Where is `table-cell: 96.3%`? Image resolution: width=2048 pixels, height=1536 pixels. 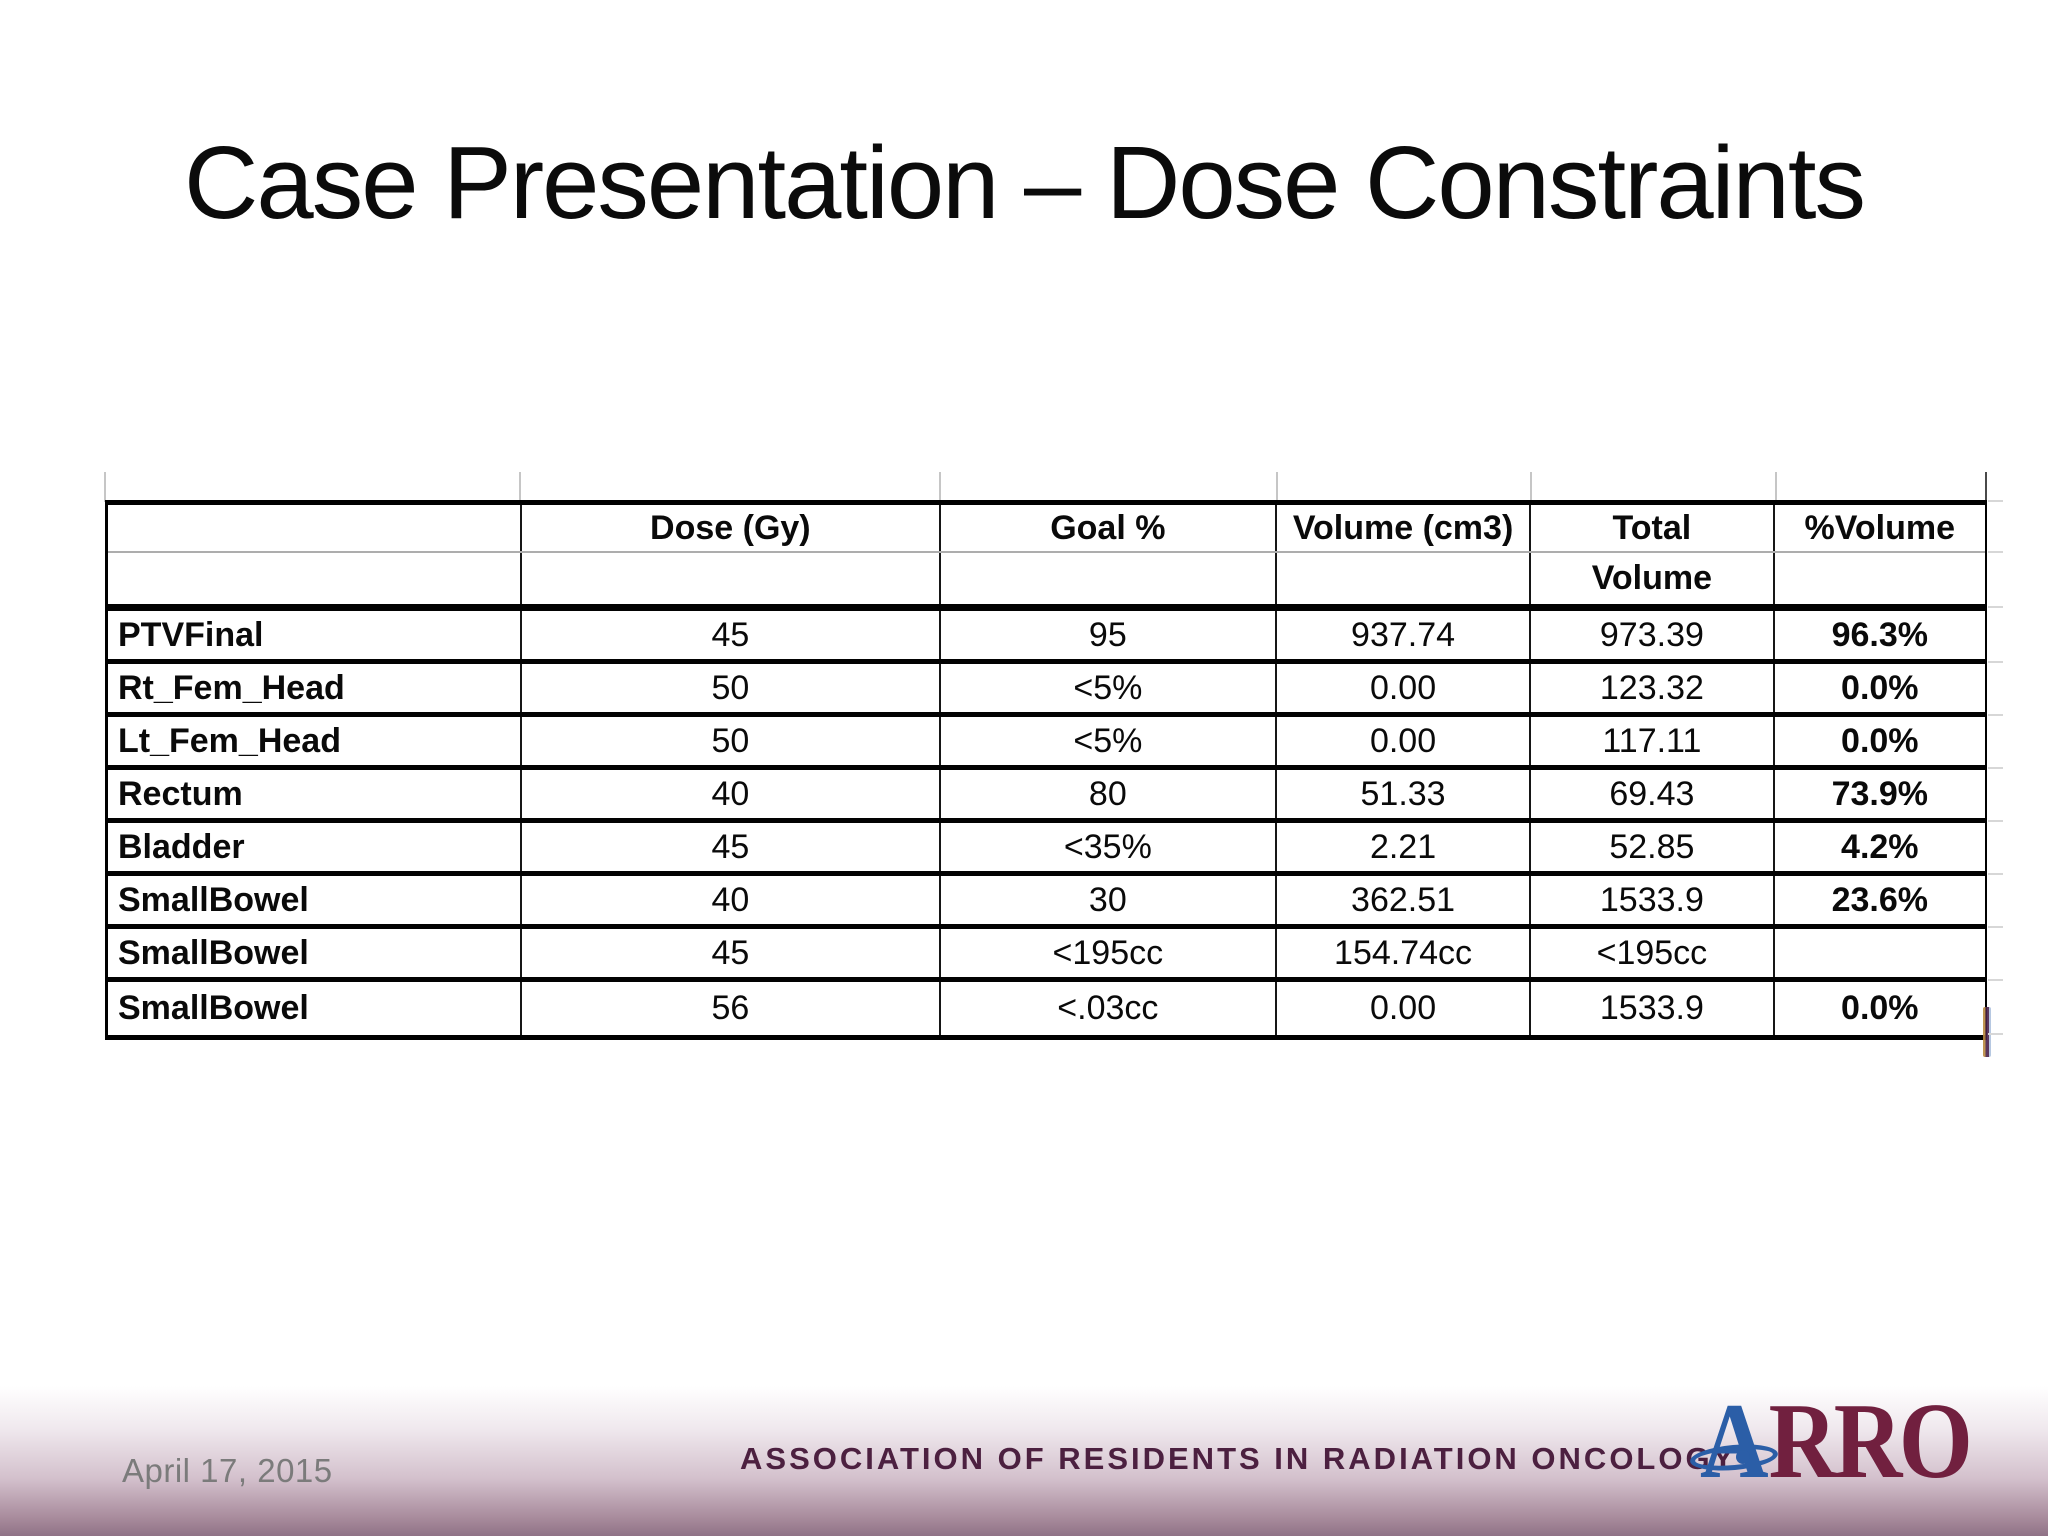 table-cell: 96.3% is located at coordinates (1879, 634).